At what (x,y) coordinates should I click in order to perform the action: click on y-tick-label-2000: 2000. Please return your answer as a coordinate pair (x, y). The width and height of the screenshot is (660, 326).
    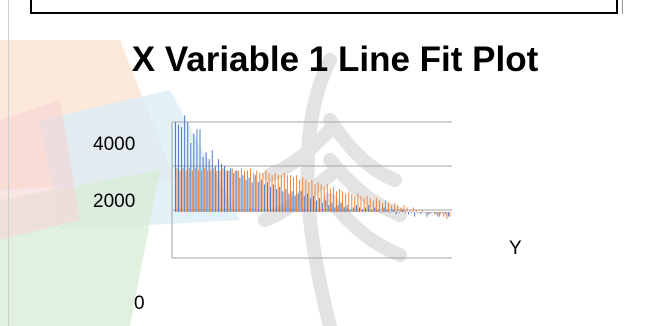
    Looking at the image, I should click on (114, 201).